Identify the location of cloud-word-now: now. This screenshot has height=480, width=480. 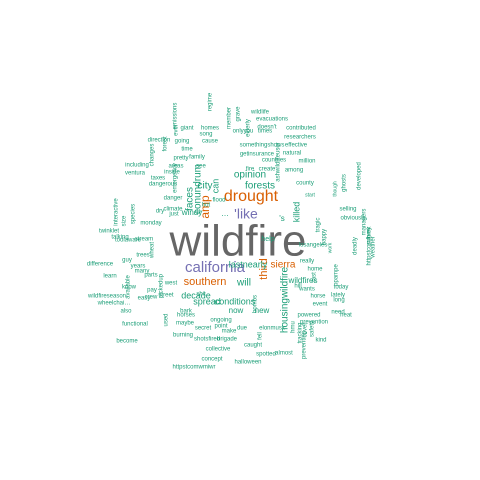
(236, 310).